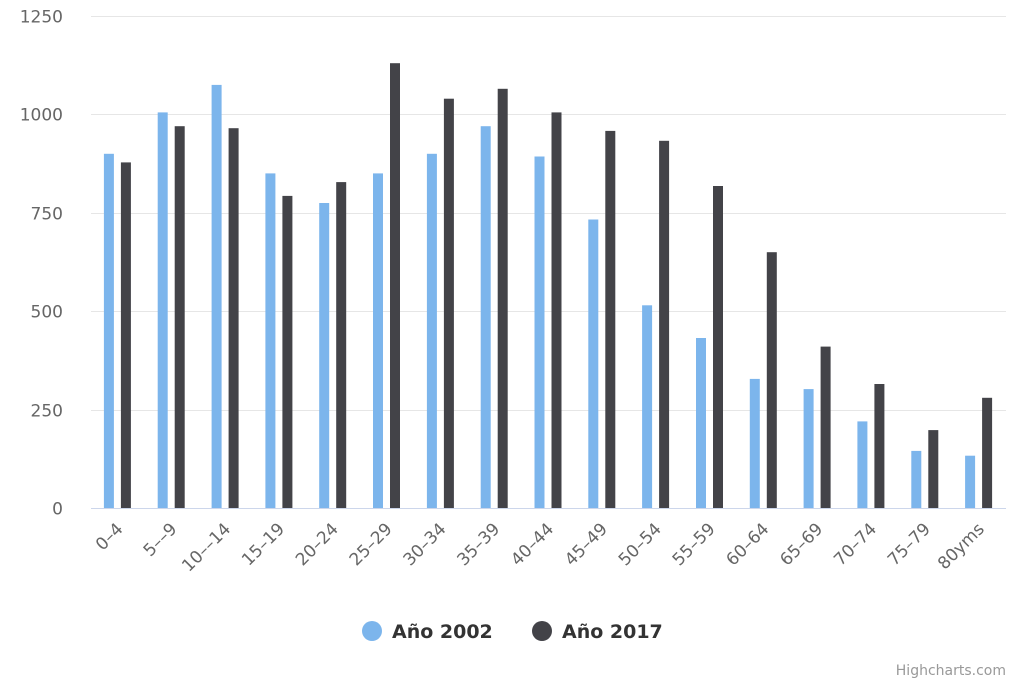  I want to click on x-tick-label: 10––14, so click(206, 547).